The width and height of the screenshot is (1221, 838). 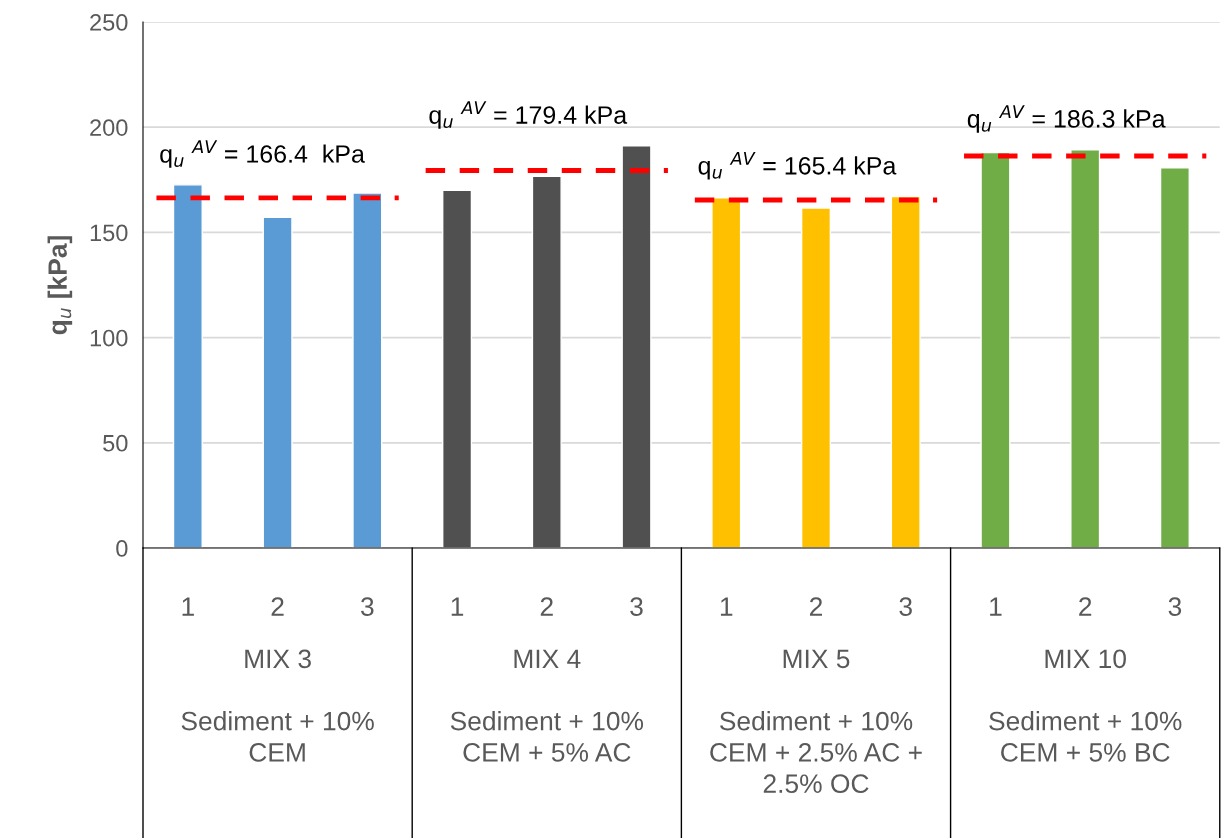 I want to click on text: MIX 10, so click(x=1085, y=659).